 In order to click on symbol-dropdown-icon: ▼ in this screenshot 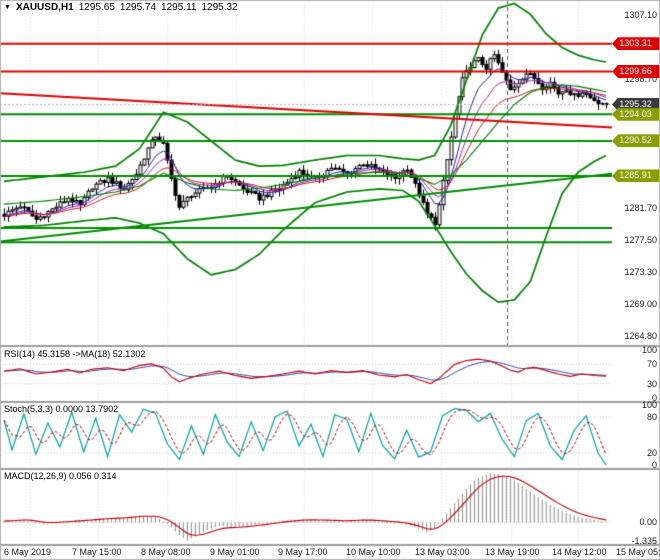, I will do `click(7, 7)`.